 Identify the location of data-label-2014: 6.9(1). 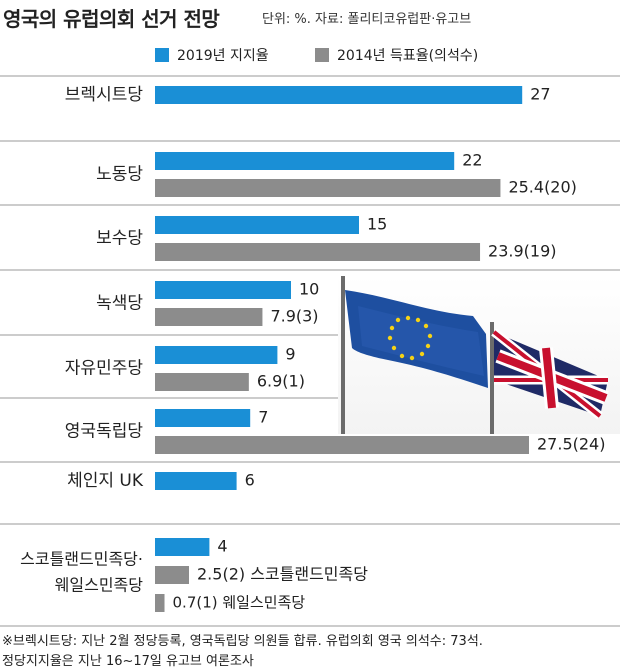
(281, 381).